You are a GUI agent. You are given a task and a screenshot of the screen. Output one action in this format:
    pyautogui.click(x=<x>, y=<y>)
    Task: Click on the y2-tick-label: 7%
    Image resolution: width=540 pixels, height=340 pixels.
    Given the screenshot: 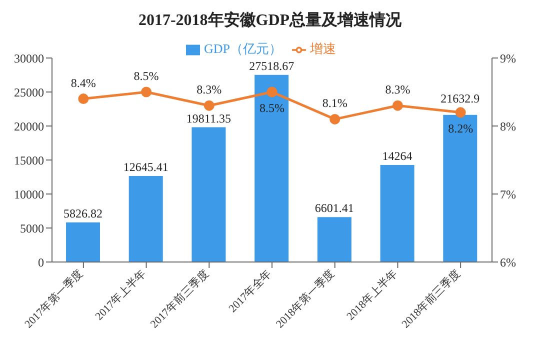 What is the action you would take?
    pyautogui.click(x=508, y=194)
    